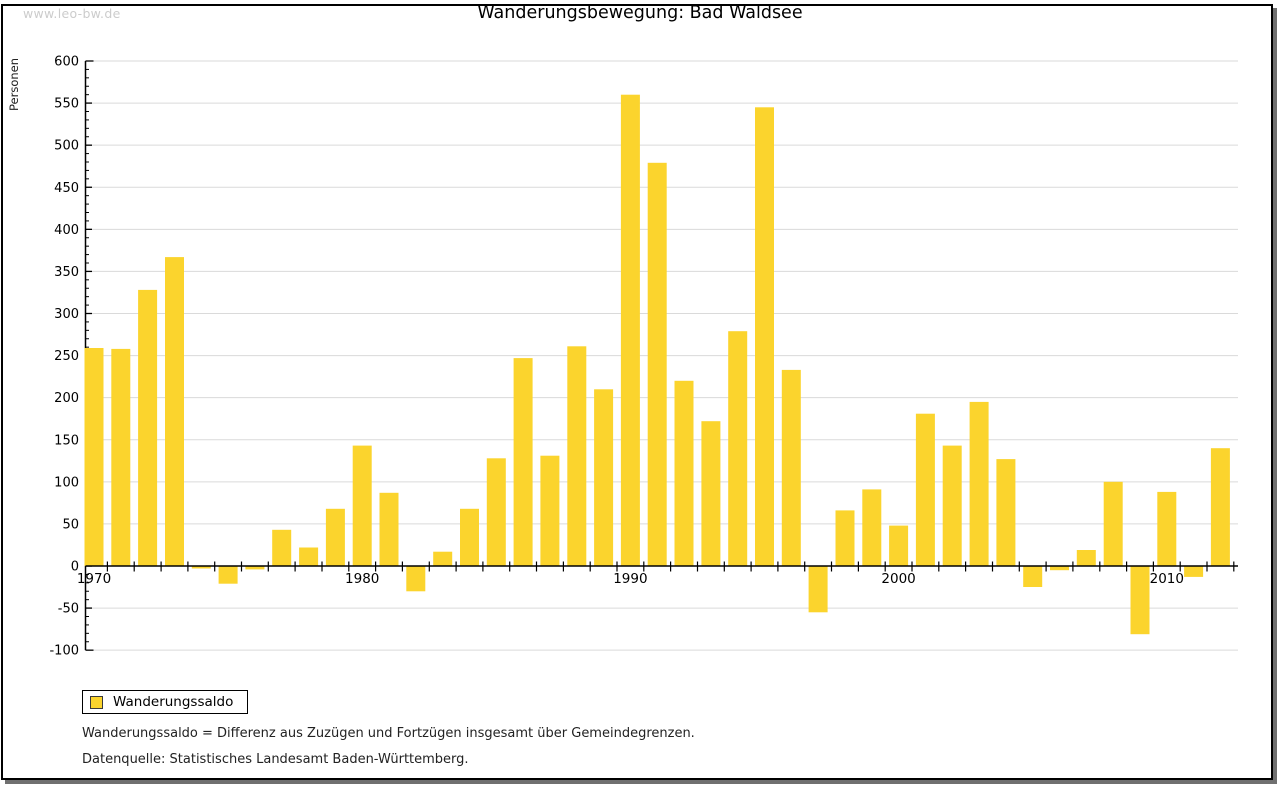 The image size is (1280, 791). Describe the element at coordinates (899, 545) in the screenshot. I see `bar-2000` at that location.